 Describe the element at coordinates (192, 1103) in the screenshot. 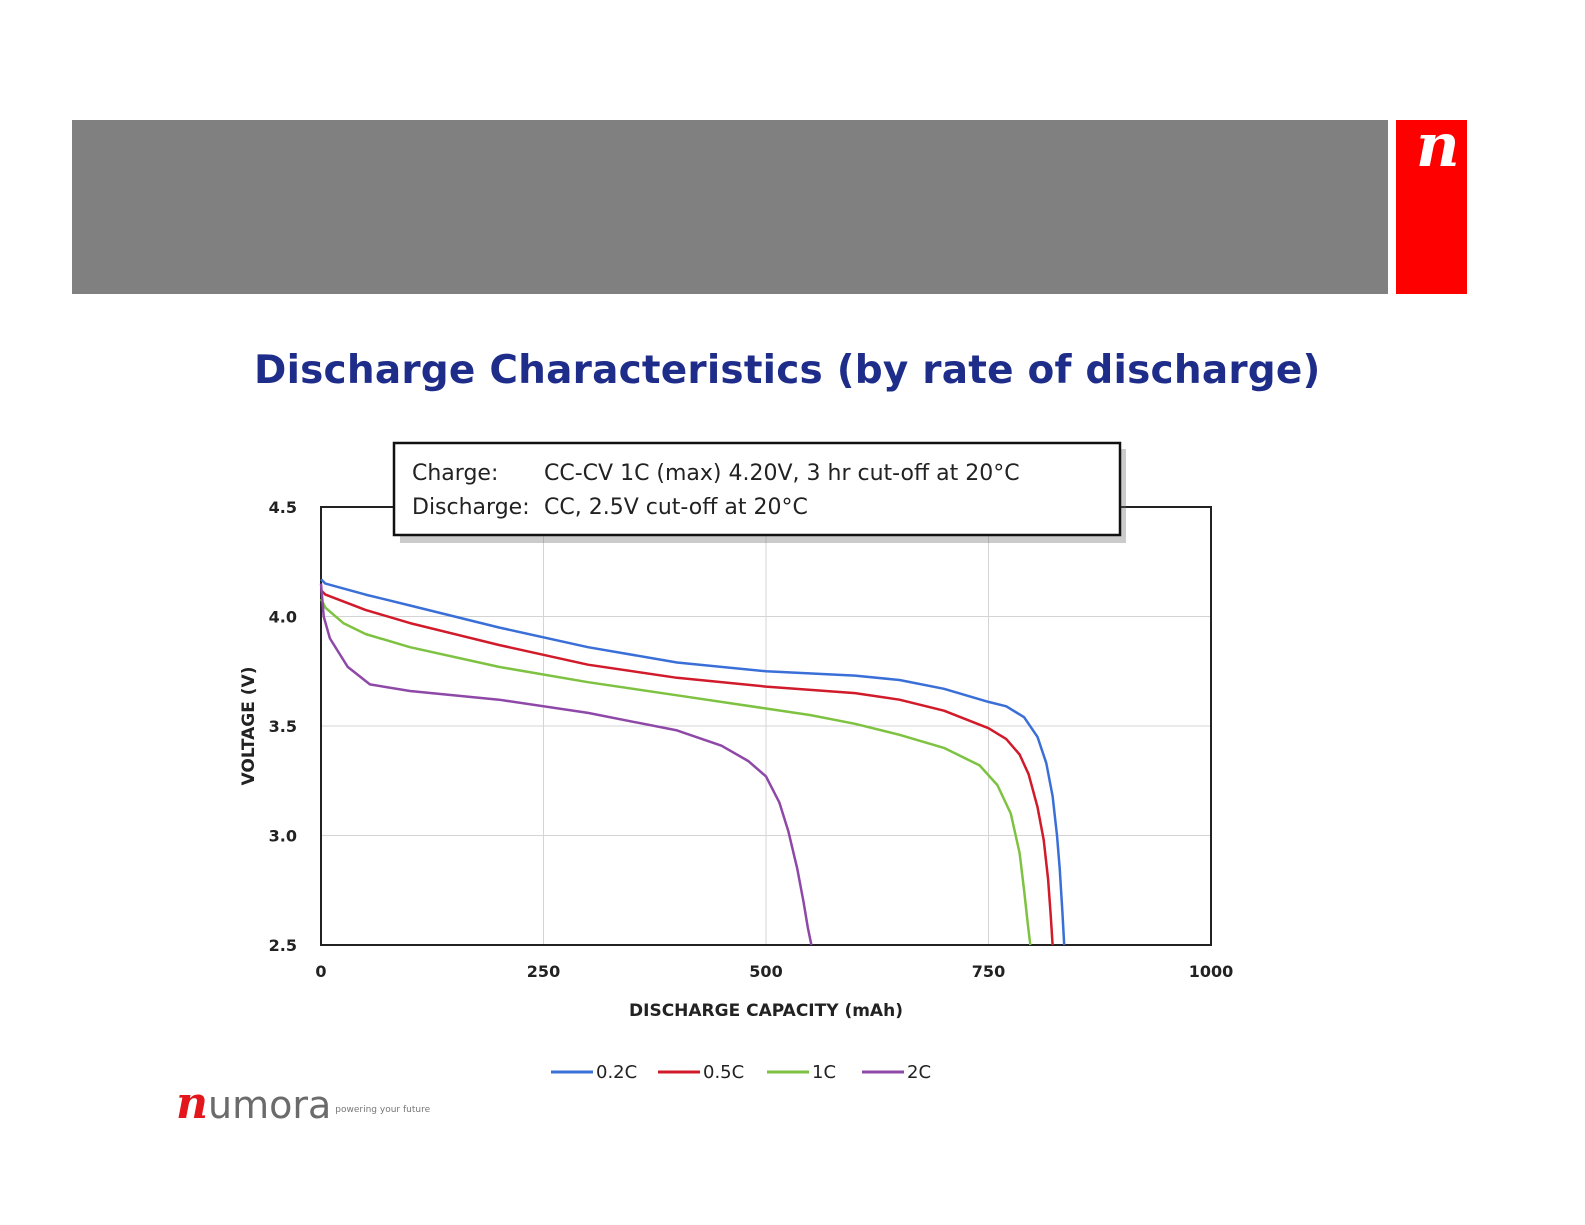

I see `footer-logo-initial: n` at that location.